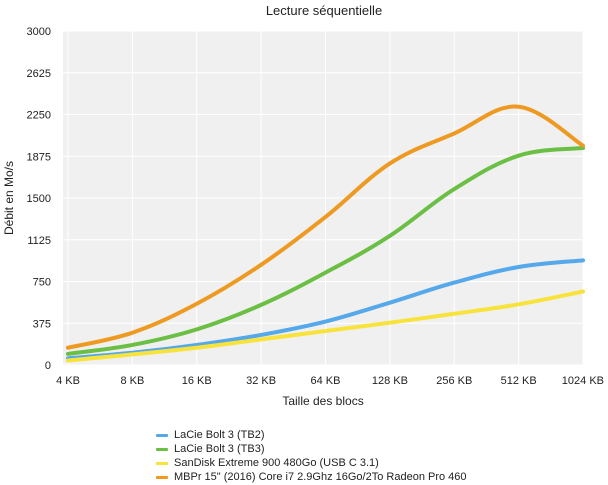  What do you see at coordinates (219, 449) in the screenshot?
I see `legend-label: LaCie Bolt 3 (TB3)` at bounding box center [219, 449].